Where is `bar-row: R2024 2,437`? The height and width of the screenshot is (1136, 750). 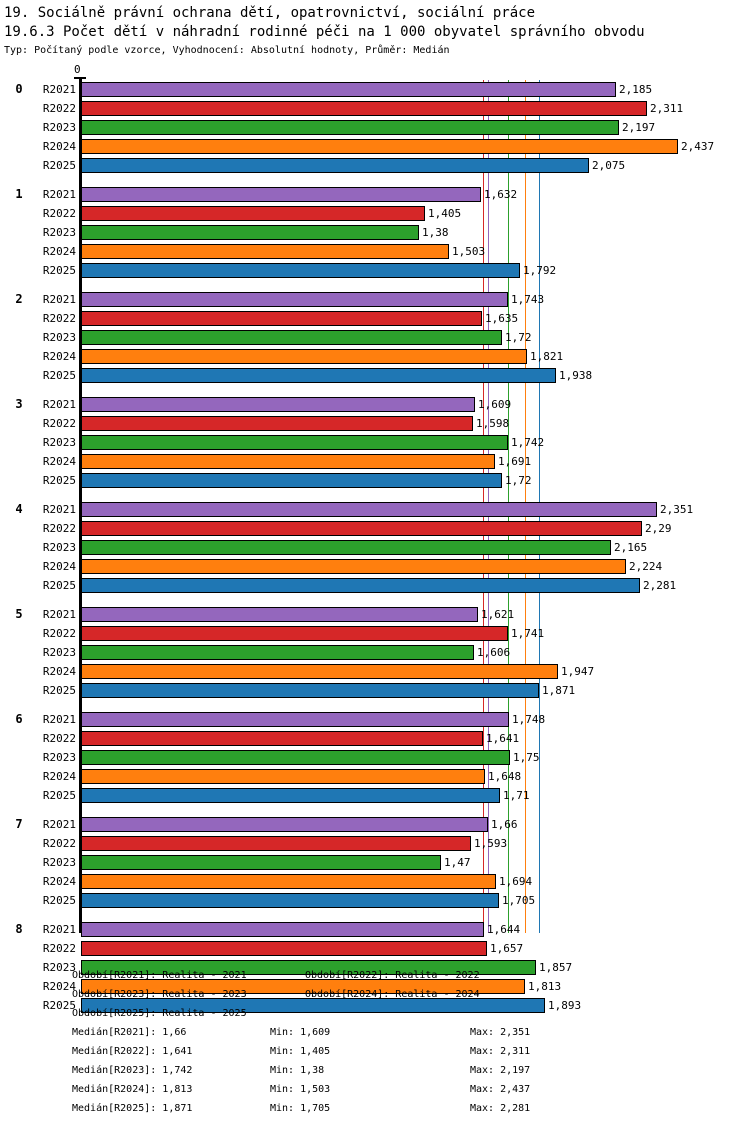 bar-row: R2024 2,437 is located at coordinates (375, 146).